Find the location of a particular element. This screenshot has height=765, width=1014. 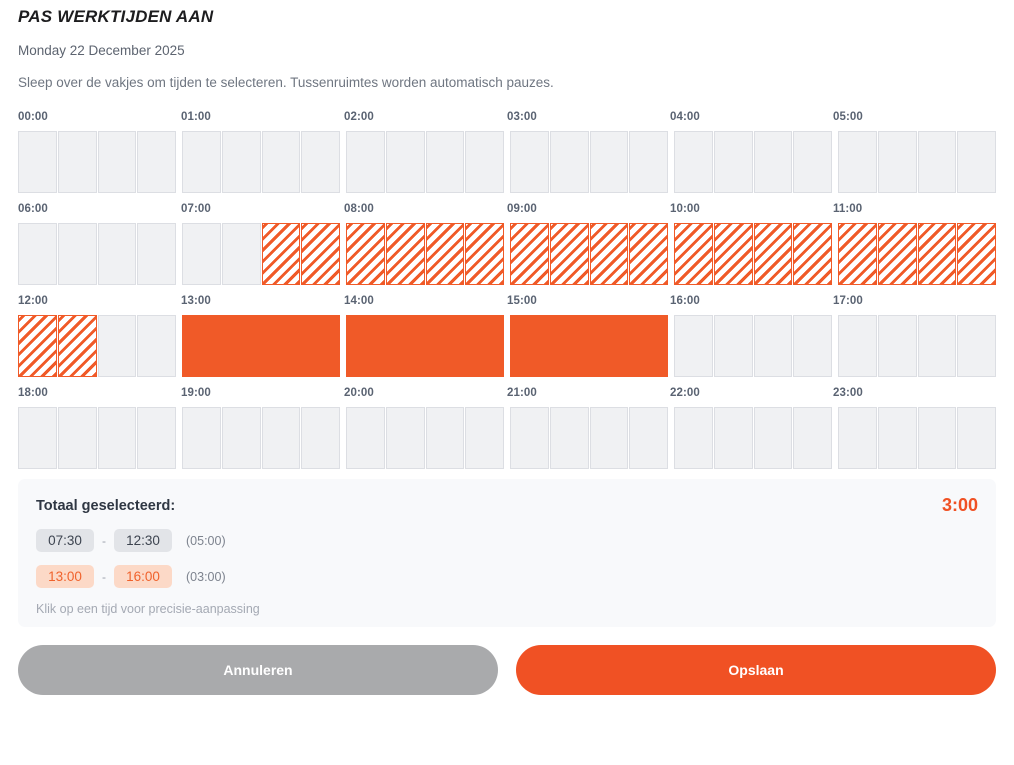

range-start-chip: 07:30 is located at coordinates (65, 540).